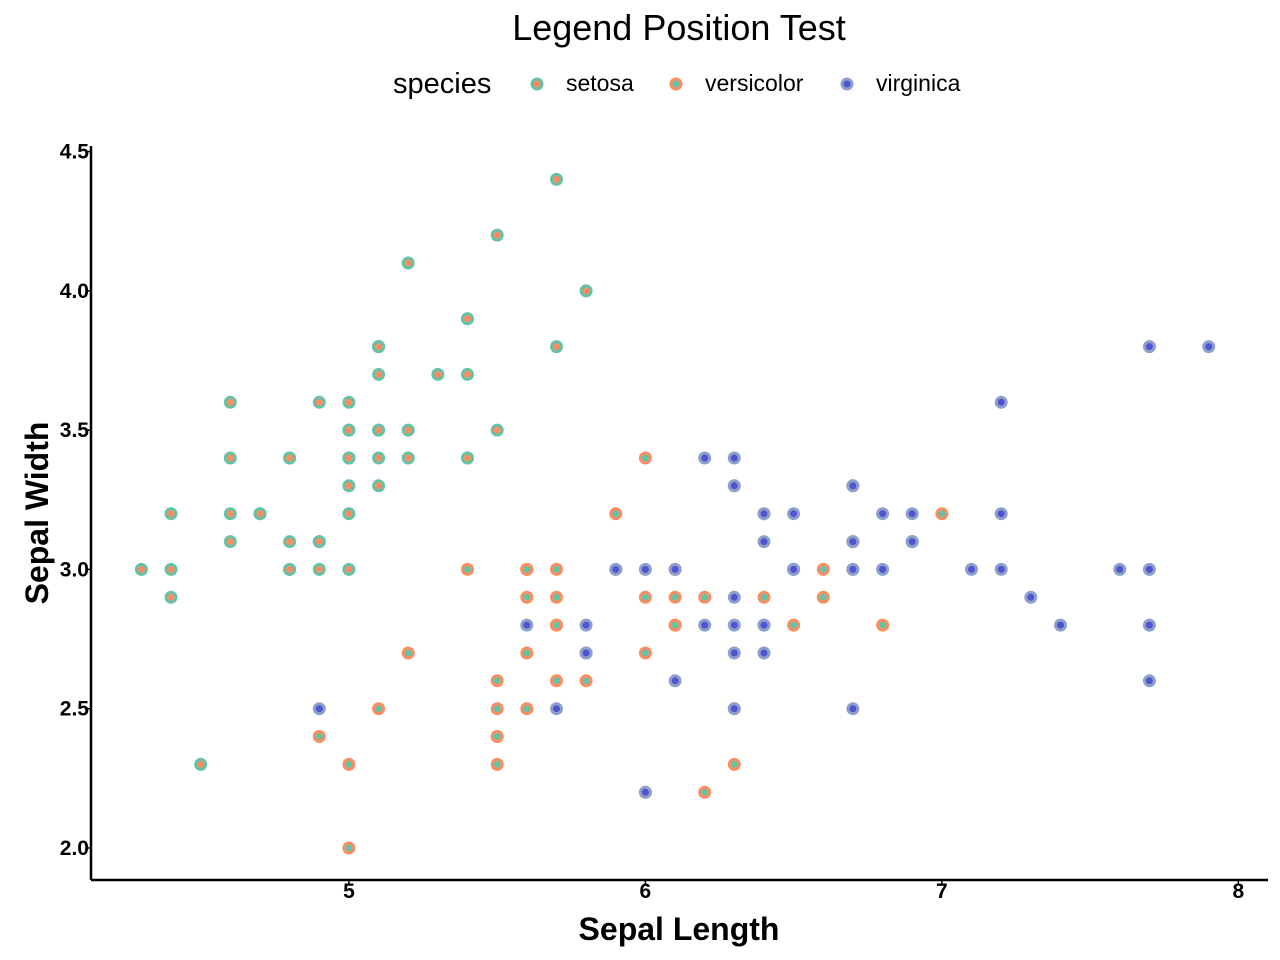 Image resolution: width=1280 pixels, height=960 pixels. Describe the element at coordinates (1239, 891) in the screenshot. I see `x-tick-label: 8` at that location.